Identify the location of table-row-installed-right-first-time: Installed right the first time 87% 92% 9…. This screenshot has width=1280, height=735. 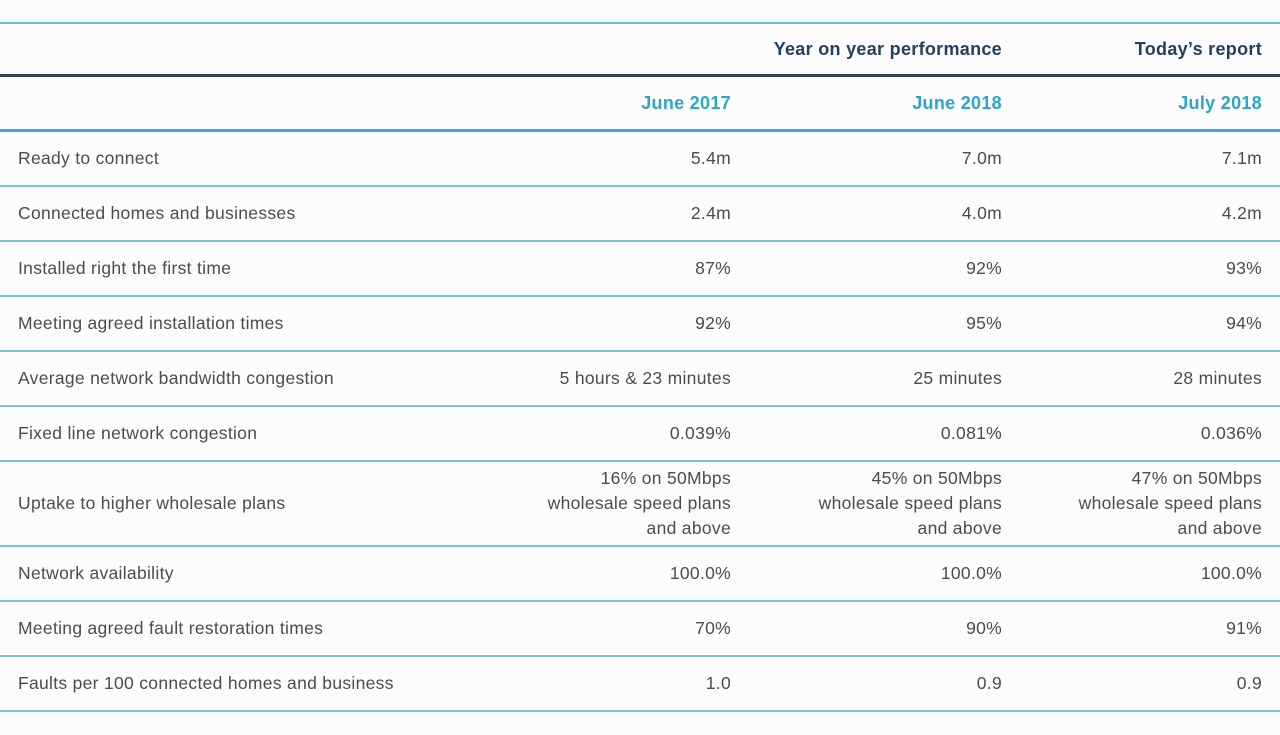
(640, 268).